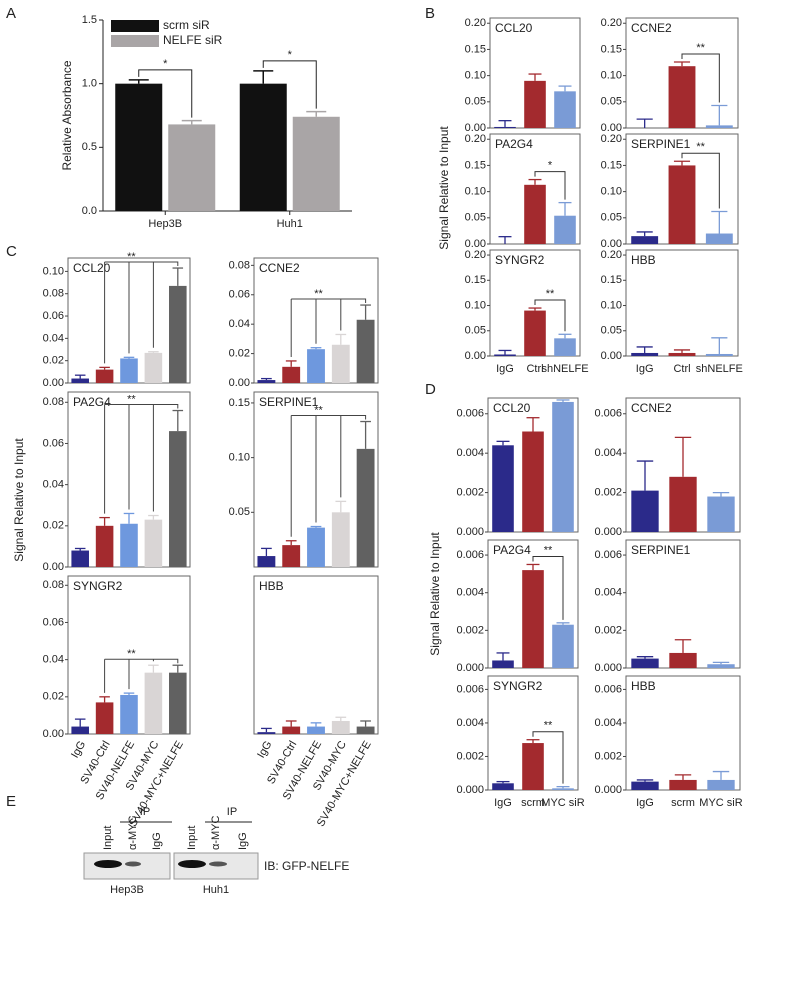  Describe the element at coordinates (608, 723) in the screenshot. I see `y-tick-label: 0.004` at that location.